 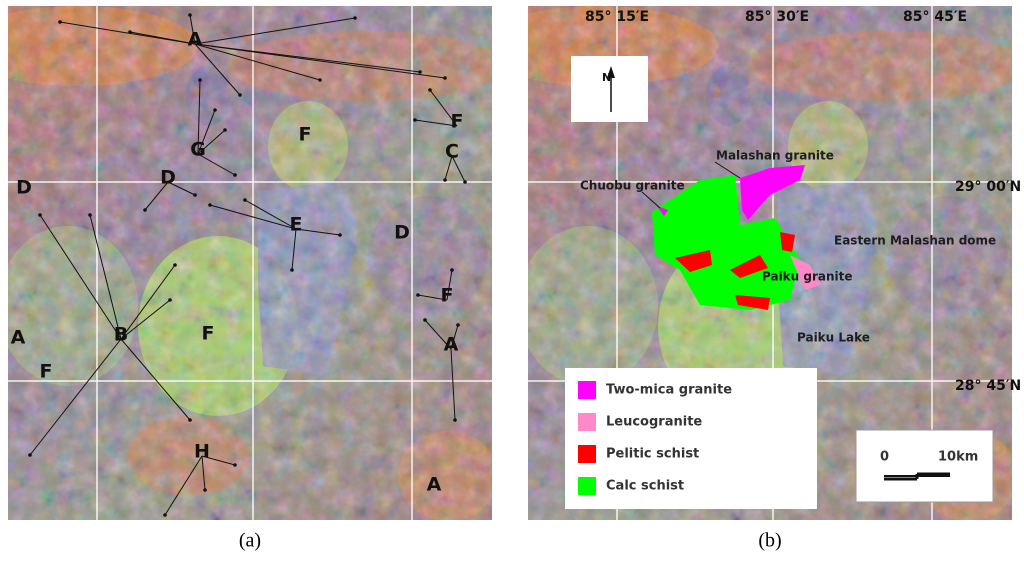 I want to click on place-label: Paiku Lake, so click(x=833, y=338).